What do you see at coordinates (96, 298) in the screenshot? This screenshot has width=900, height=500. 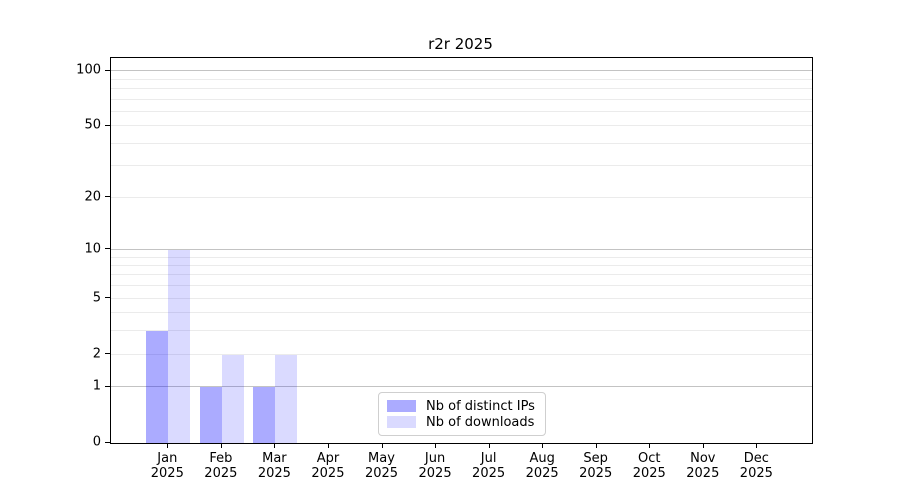 I see `y-tick-label: 5` at bounding box center [96, 298].